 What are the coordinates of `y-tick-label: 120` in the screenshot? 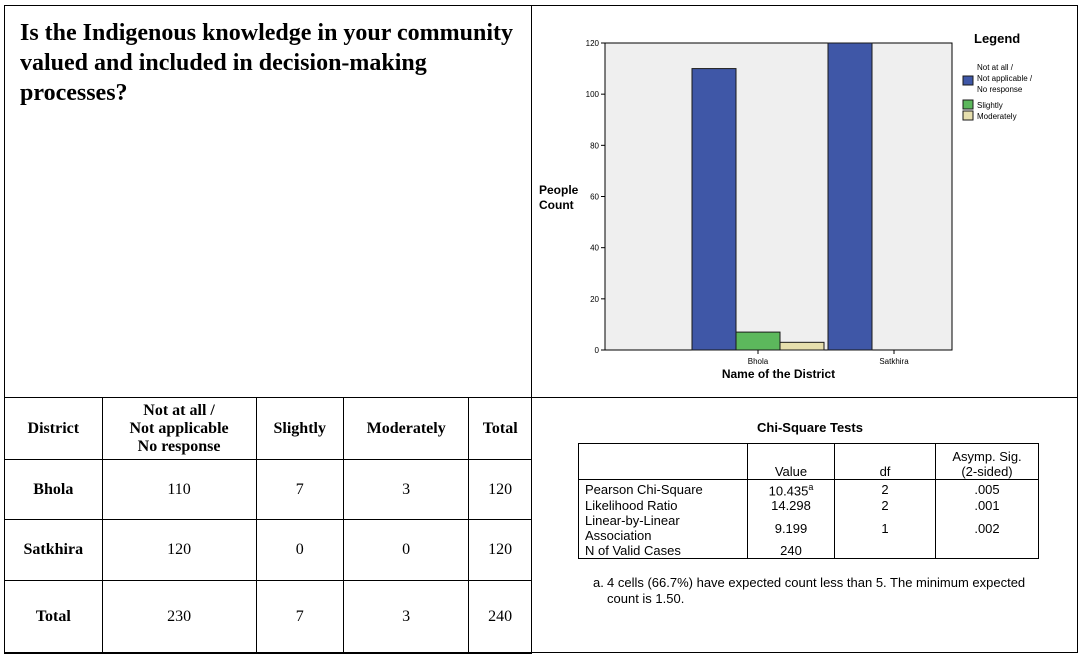 It's located at (593, 43).